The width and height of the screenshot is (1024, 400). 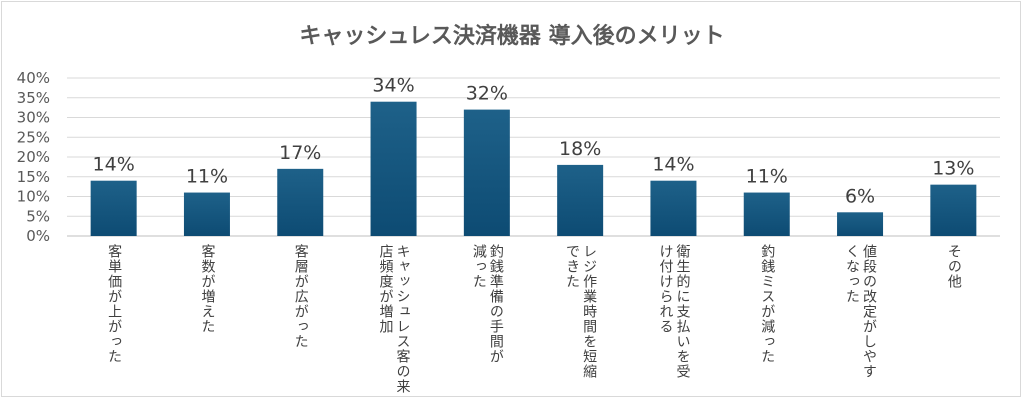 I want to click on data-label: 18%, so click(x=580, y=149).